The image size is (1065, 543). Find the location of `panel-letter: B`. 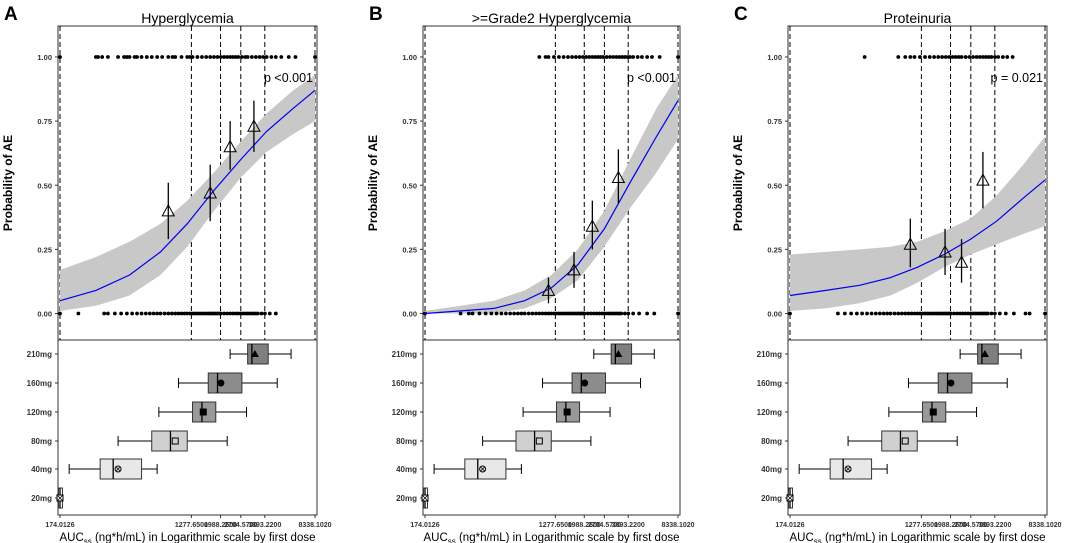

panel-letter: B is located at coordinates (376, 14).